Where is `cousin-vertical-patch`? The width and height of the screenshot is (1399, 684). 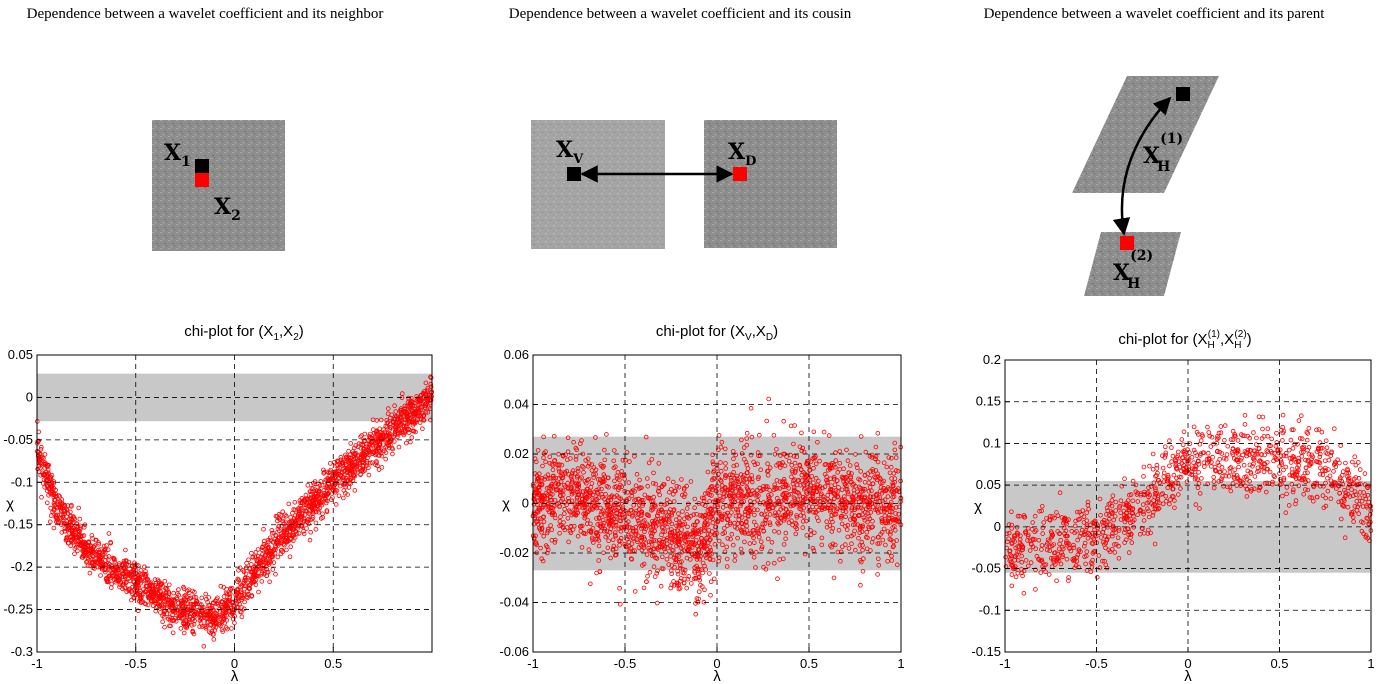 cousin-vertical-patch is located at coordinates (598, 184).